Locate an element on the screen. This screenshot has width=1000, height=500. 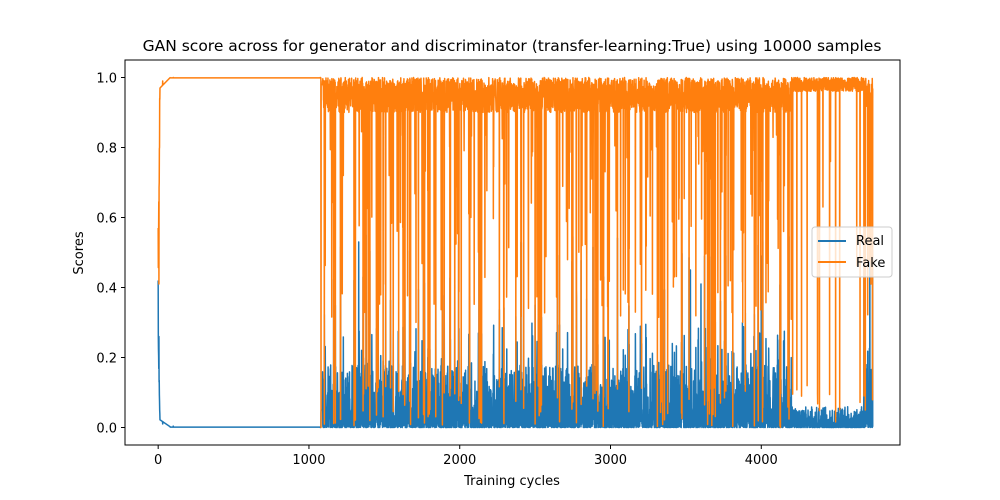
legend-real-label: Real is located at coordinates (870, 241).